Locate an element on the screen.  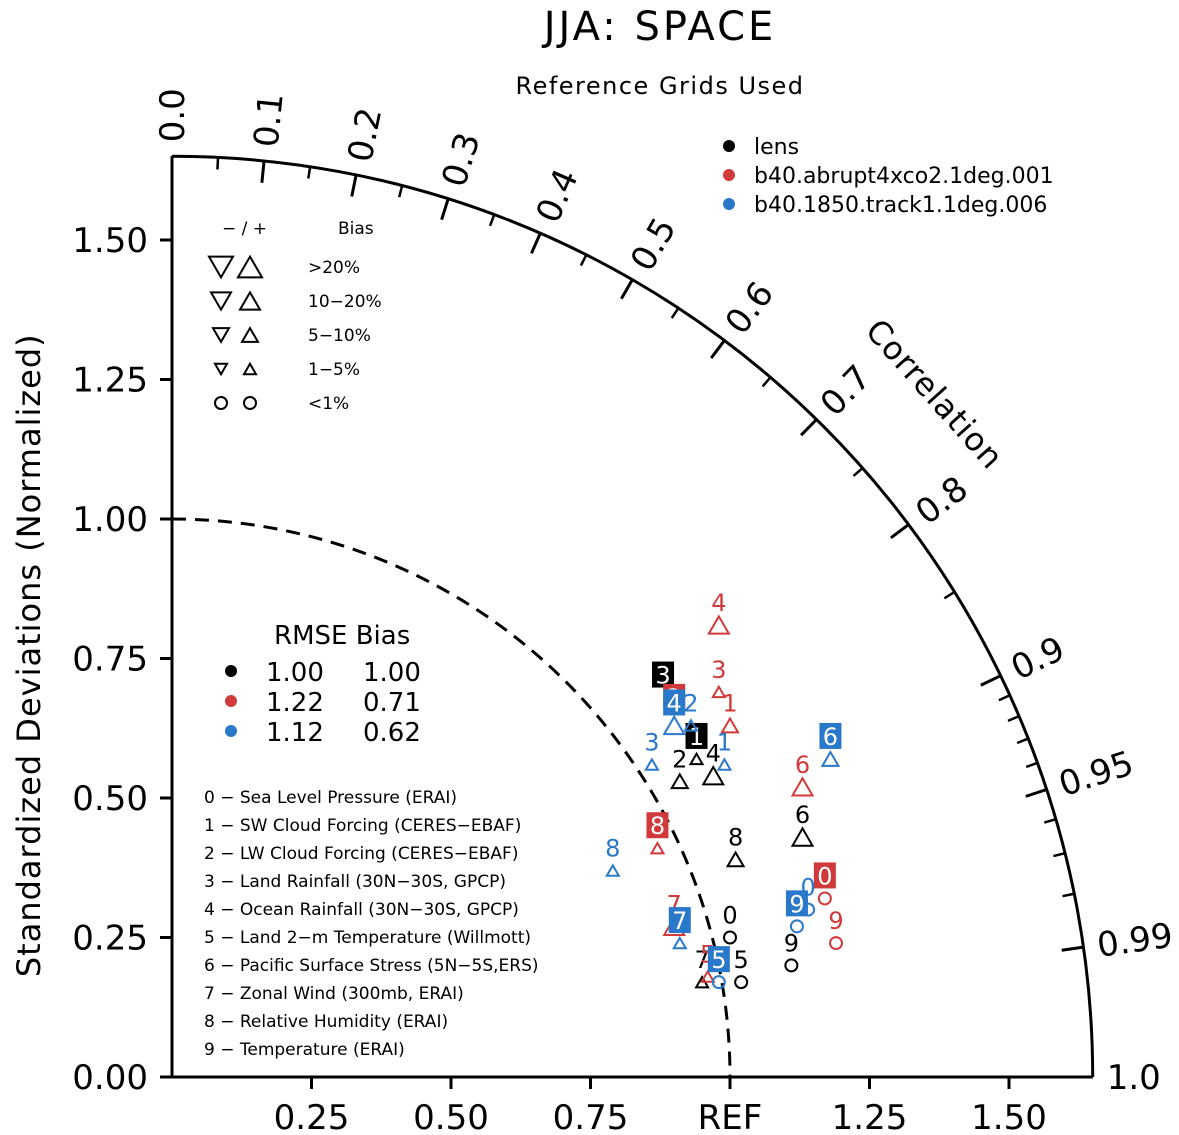
chart-subtitle: Reference Grids Used is located at coordinates (659, 86).